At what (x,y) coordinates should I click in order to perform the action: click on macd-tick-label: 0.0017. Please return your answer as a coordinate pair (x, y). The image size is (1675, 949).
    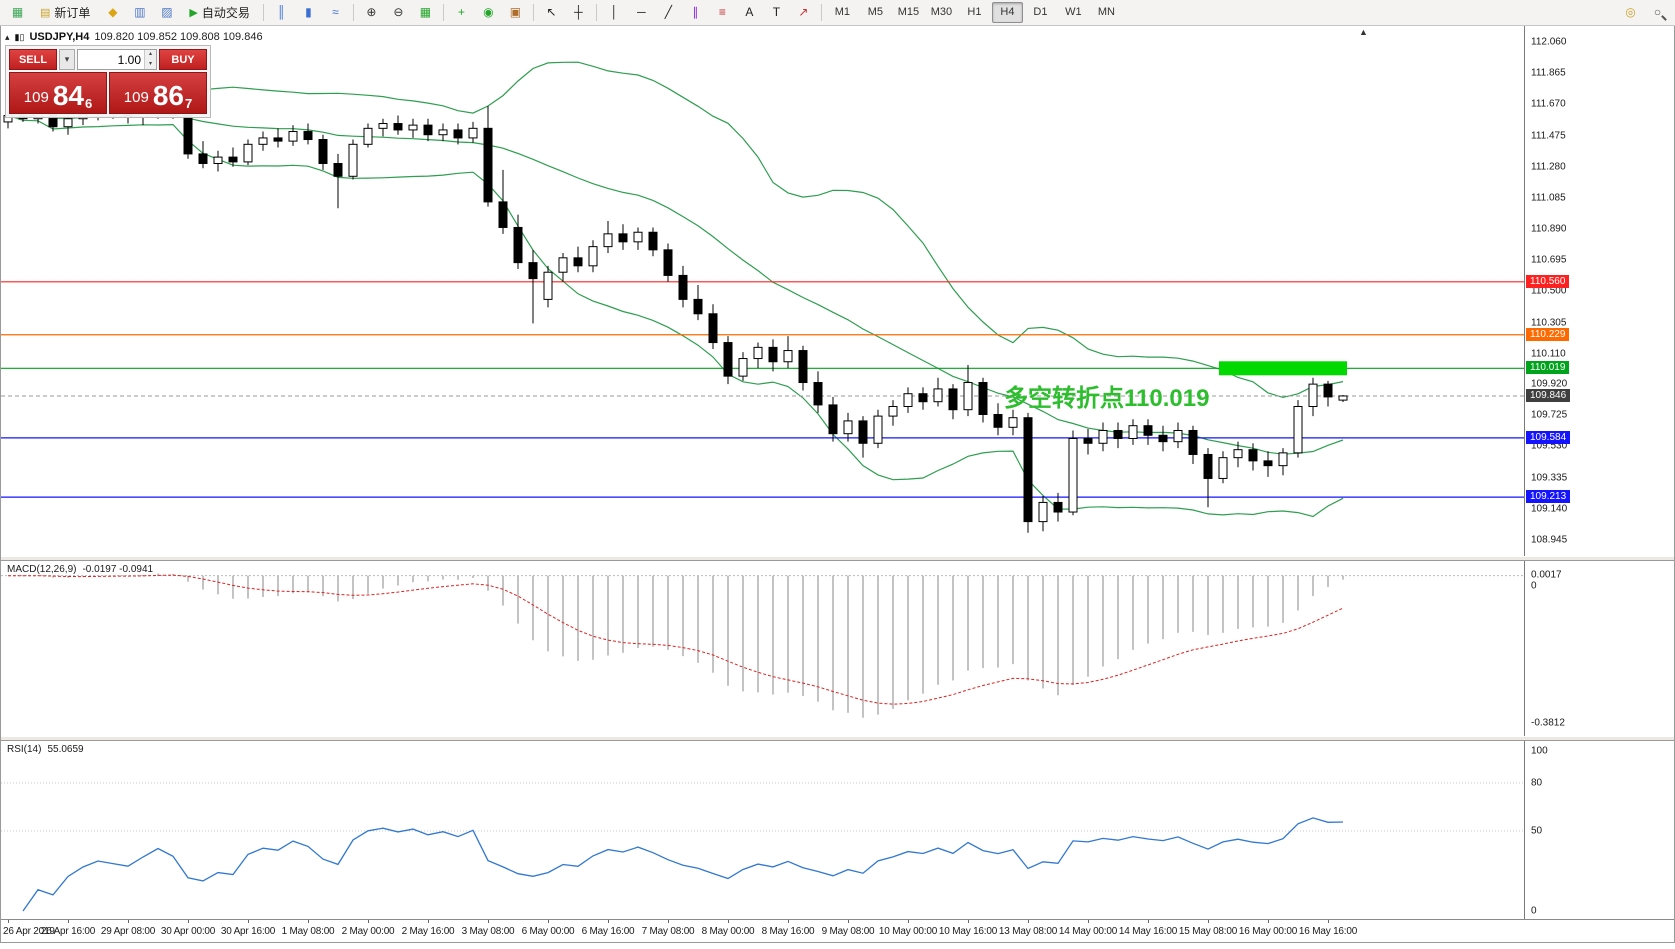
    Looking at the image, I should click on (1546, 575).